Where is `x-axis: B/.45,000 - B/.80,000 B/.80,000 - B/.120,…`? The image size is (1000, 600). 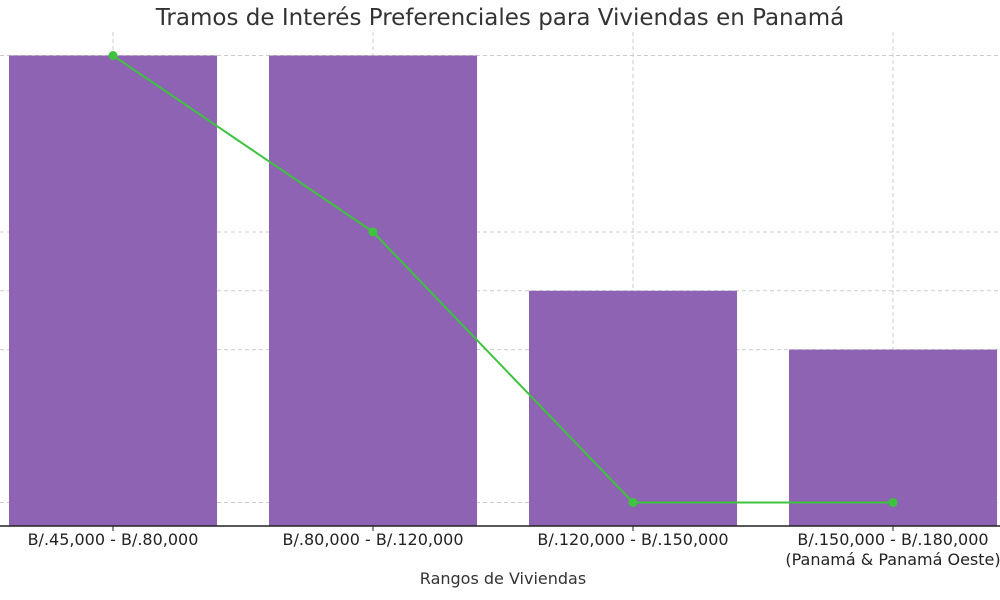
x-axis: B/.45,000 - B/.80,000 B/.80,000 - B/.120,… is located at coordinates (500, 547).